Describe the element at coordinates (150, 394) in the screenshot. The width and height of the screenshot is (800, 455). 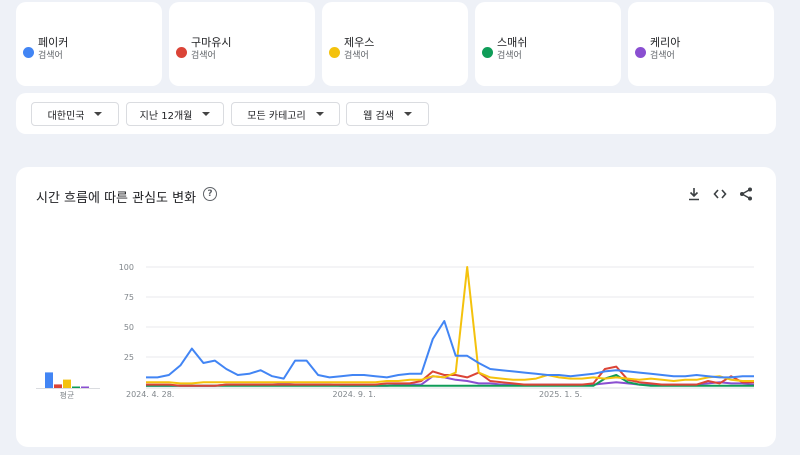
I see `x-tick-label: 2024. 4. 28.` at that location.